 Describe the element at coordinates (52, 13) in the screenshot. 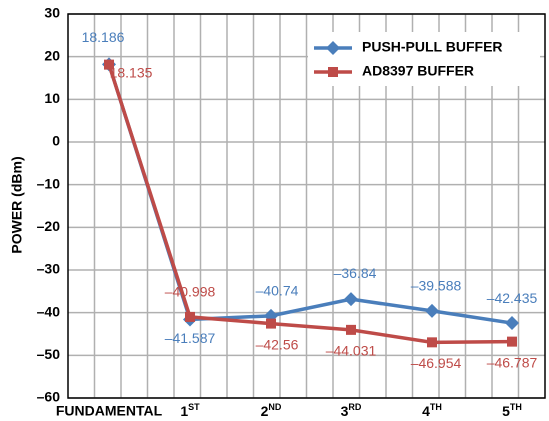

I see `y-tick-label: 30` at that location.